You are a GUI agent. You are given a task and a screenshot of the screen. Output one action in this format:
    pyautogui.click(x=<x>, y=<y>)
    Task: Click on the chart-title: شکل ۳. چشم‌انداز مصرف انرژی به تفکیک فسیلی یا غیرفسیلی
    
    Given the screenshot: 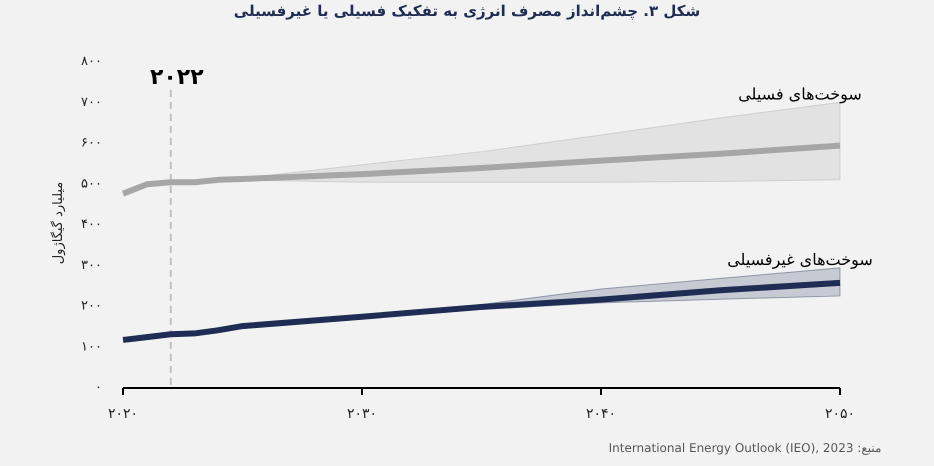 What is the action you would take?
    pyautogui.click(x=467, y=11)
    